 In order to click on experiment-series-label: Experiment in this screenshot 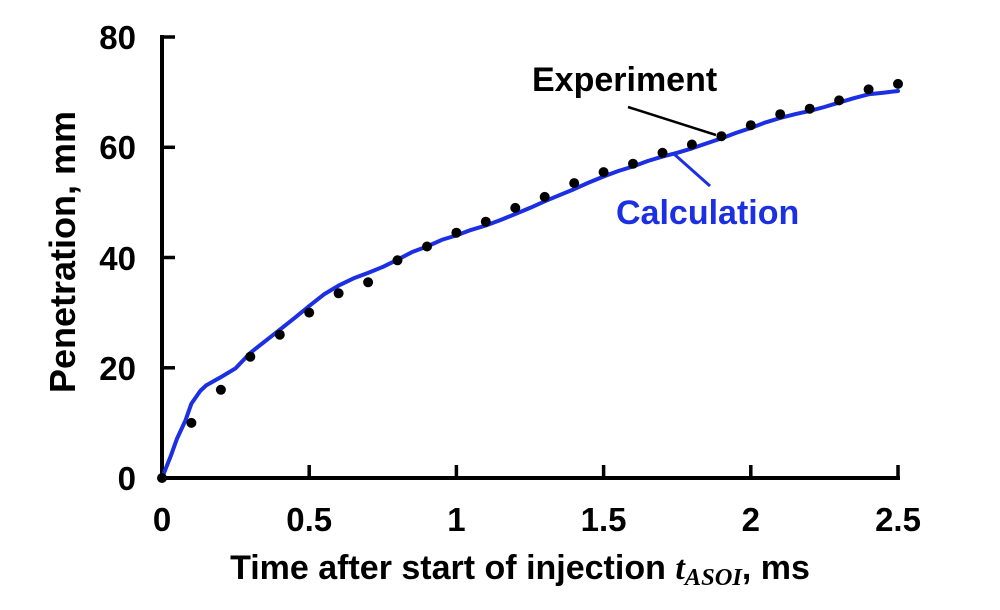, I will do `click(625, 80)`.